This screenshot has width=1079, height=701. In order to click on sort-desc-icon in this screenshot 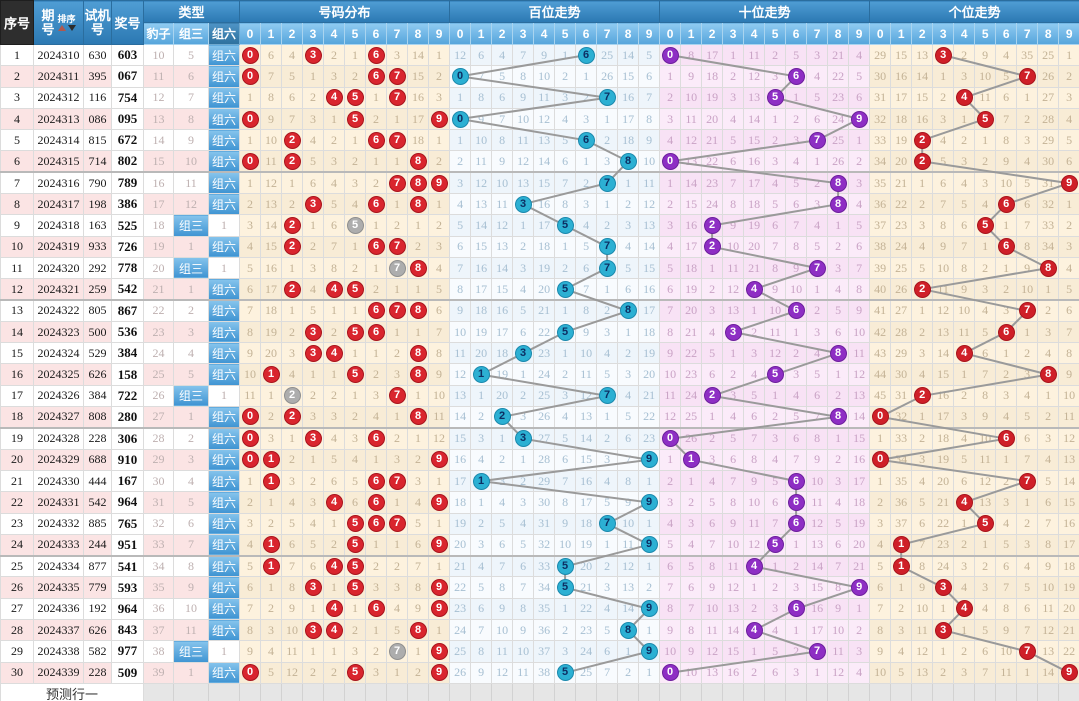, I will do `click(71, 27)`.